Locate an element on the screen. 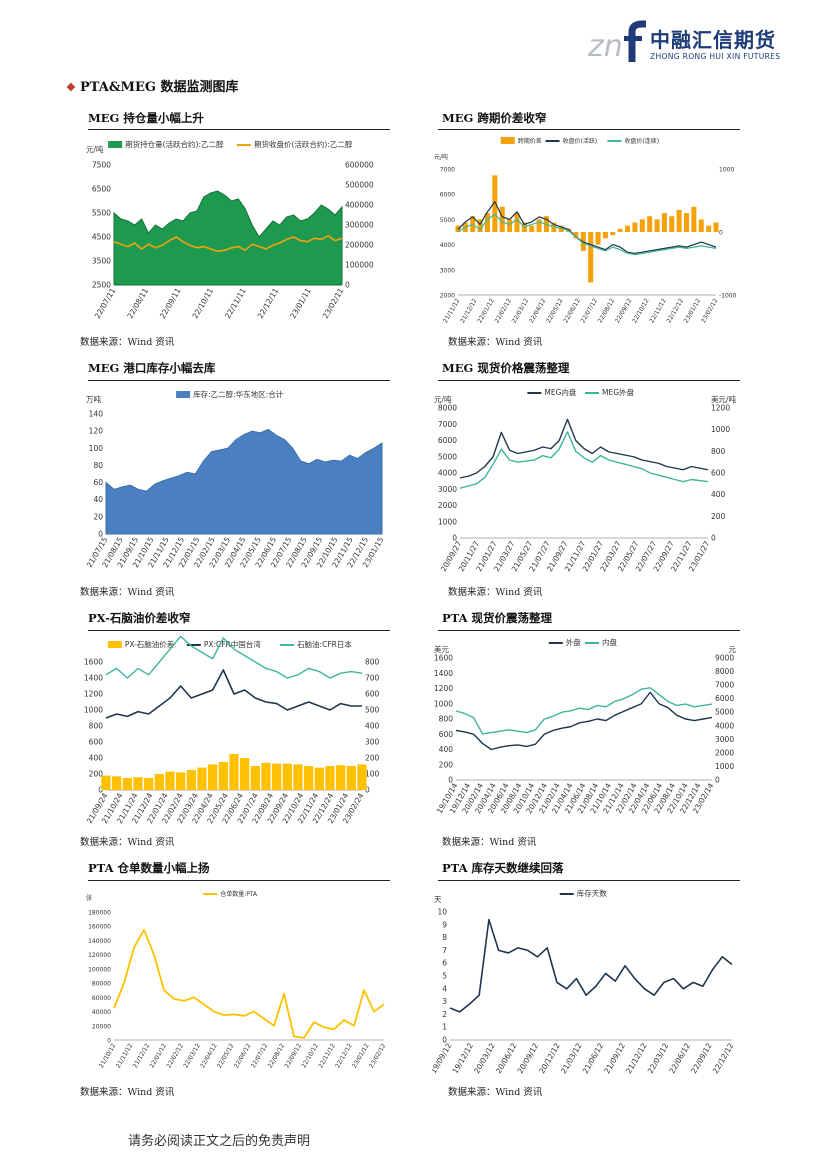 This screenshot has height=1169, width=826. source-note-0: 数据来源：Wind 资讯 is located at coordinates (127, 342).